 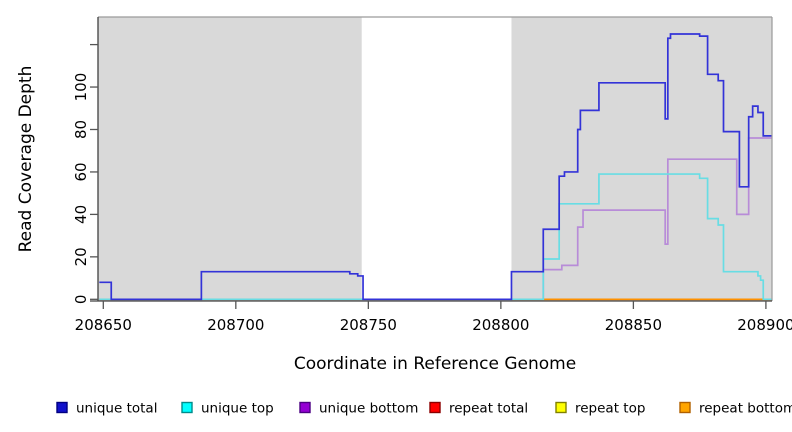 I want to click on x-axis-tick-label: 208700, so click(x=235, y=325).